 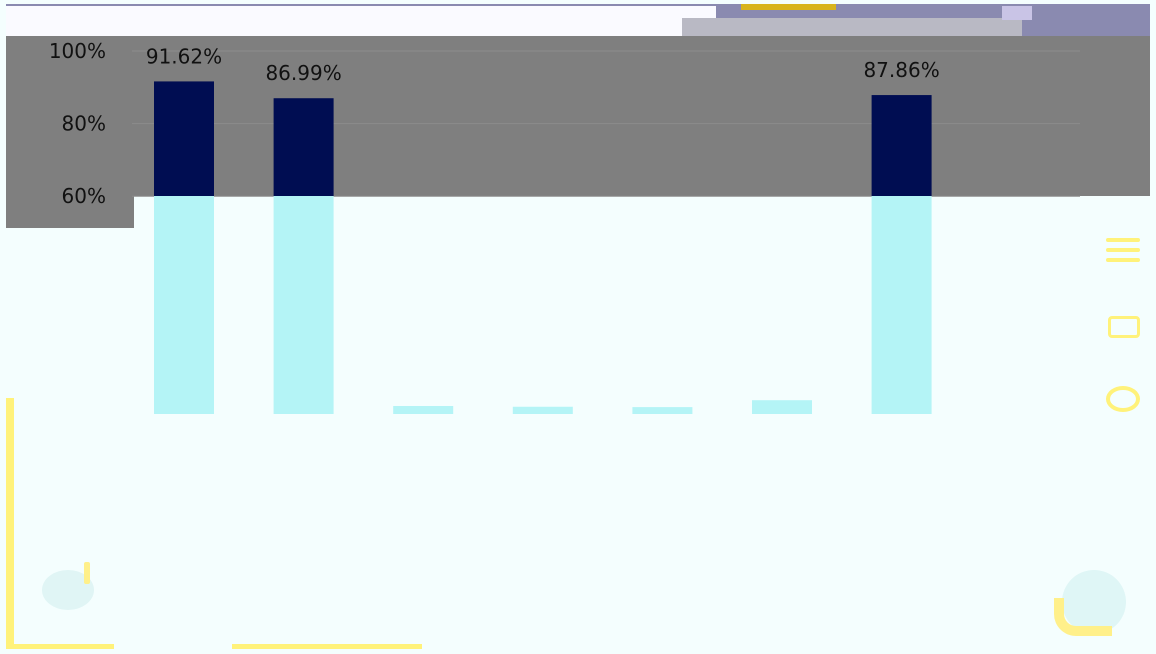 I want to click on speech-bubble-icon, so click(x=68, y=587).